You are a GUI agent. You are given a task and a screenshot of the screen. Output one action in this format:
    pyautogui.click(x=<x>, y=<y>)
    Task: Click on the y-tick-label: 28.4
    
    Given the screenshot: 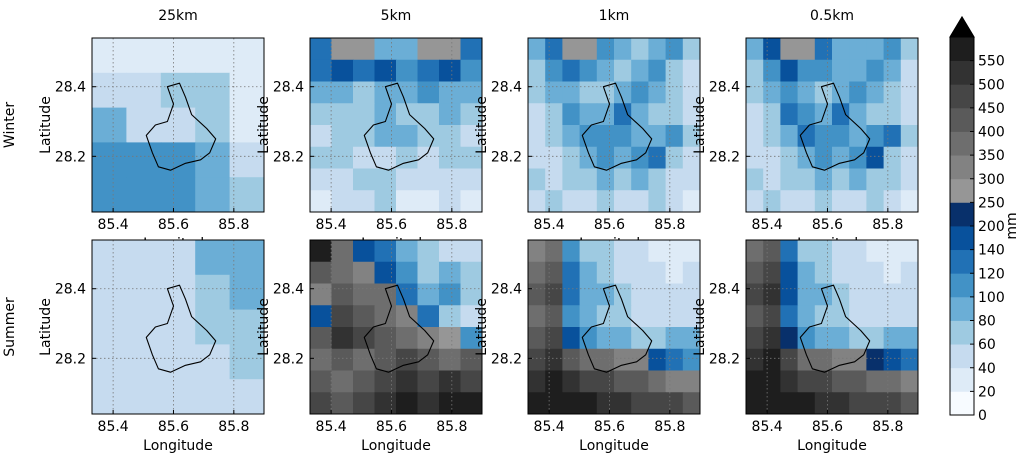 What is the action you would take?
    pyautogui.click(x=506, y=290)
    